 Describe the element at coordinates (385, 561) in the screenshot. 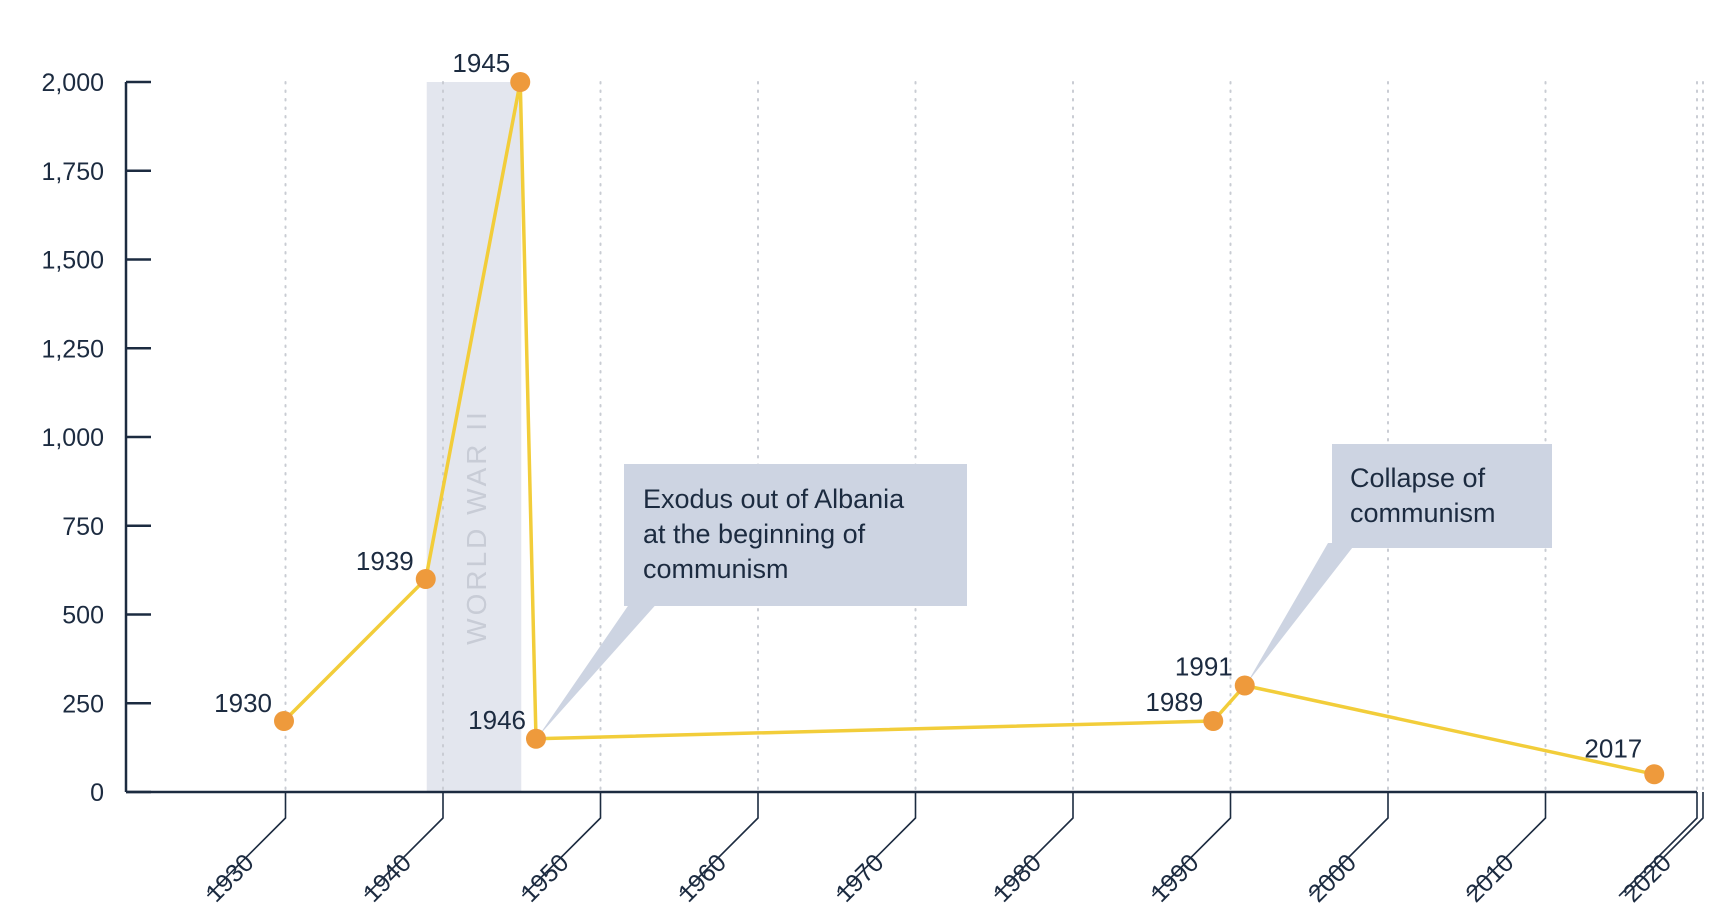

I see `point-label: 1939` at that location.